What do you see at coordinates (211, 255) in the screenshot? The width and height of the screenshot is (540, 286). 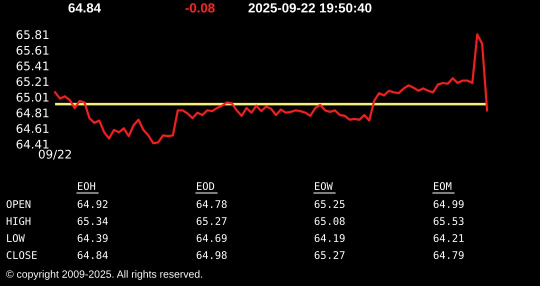 I see `text: 64.98` at bounding box center [211, 255].